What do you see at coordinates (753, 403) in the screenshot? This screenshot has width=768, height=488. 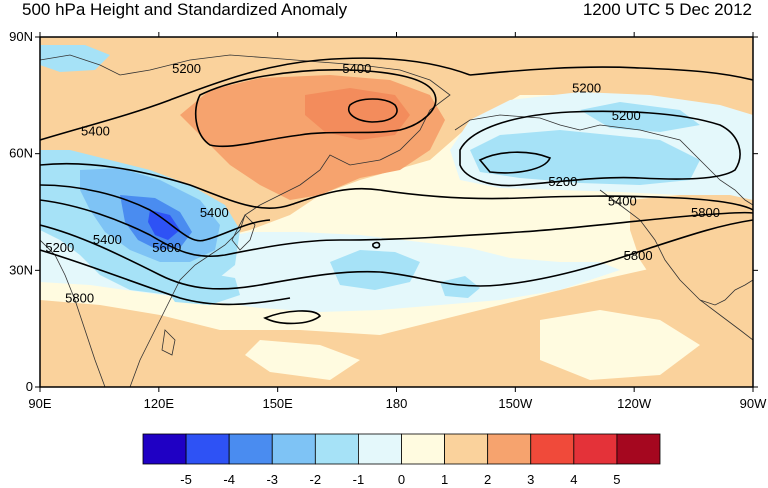 I see `lon-label: 90W` at bounding box center [753, 403].